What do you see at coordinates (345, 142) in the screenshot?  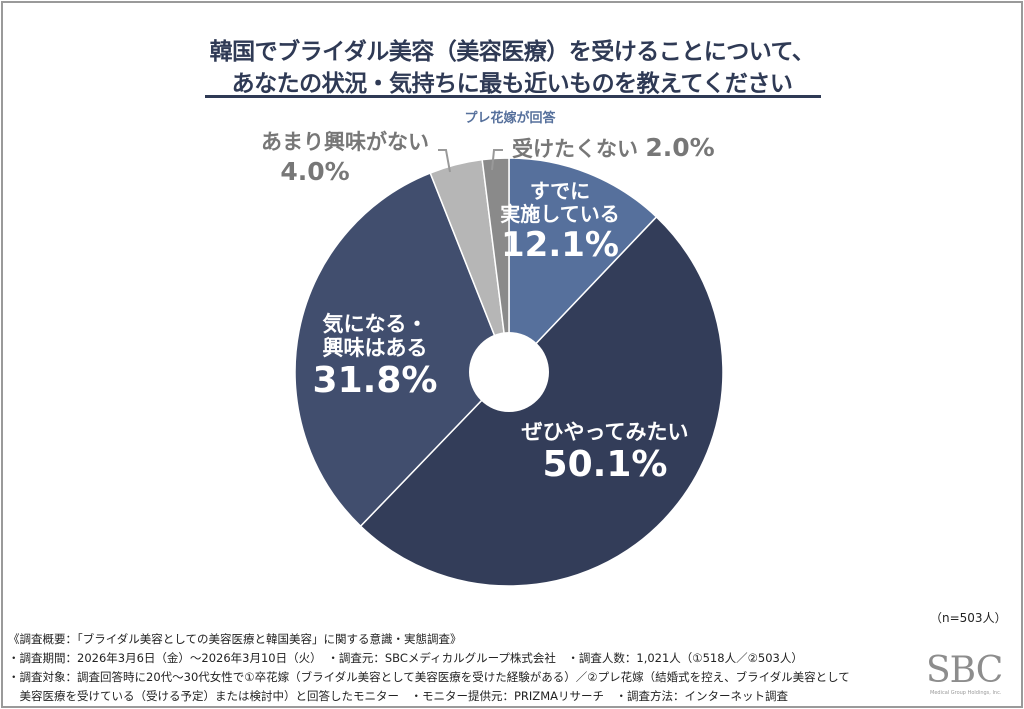 I see `label-text: あまり興味がない` at bounding box center [345, 142].